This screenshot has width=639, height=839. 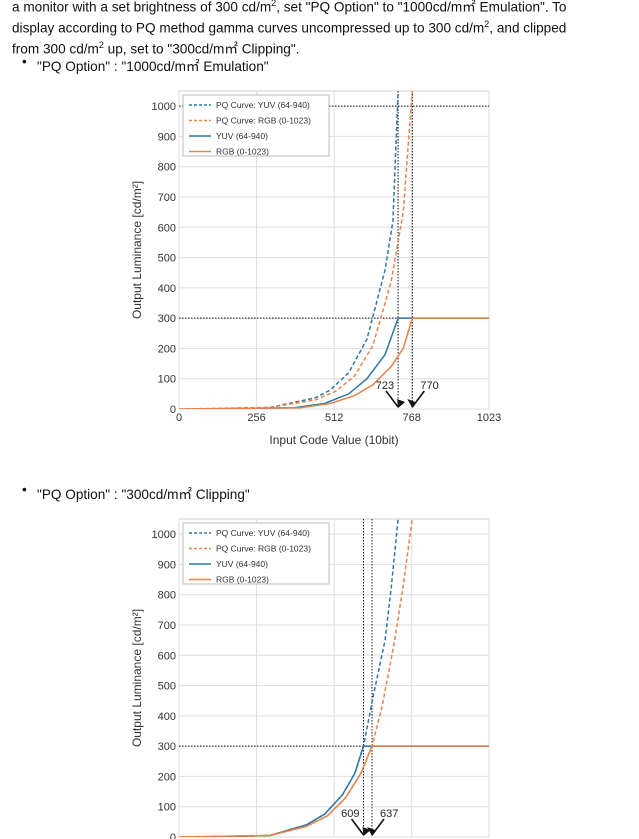 What do you see at coordinates (429, 386) in the screenshot?
I see `annotation-label: 770` at bounding box center [429, 386].